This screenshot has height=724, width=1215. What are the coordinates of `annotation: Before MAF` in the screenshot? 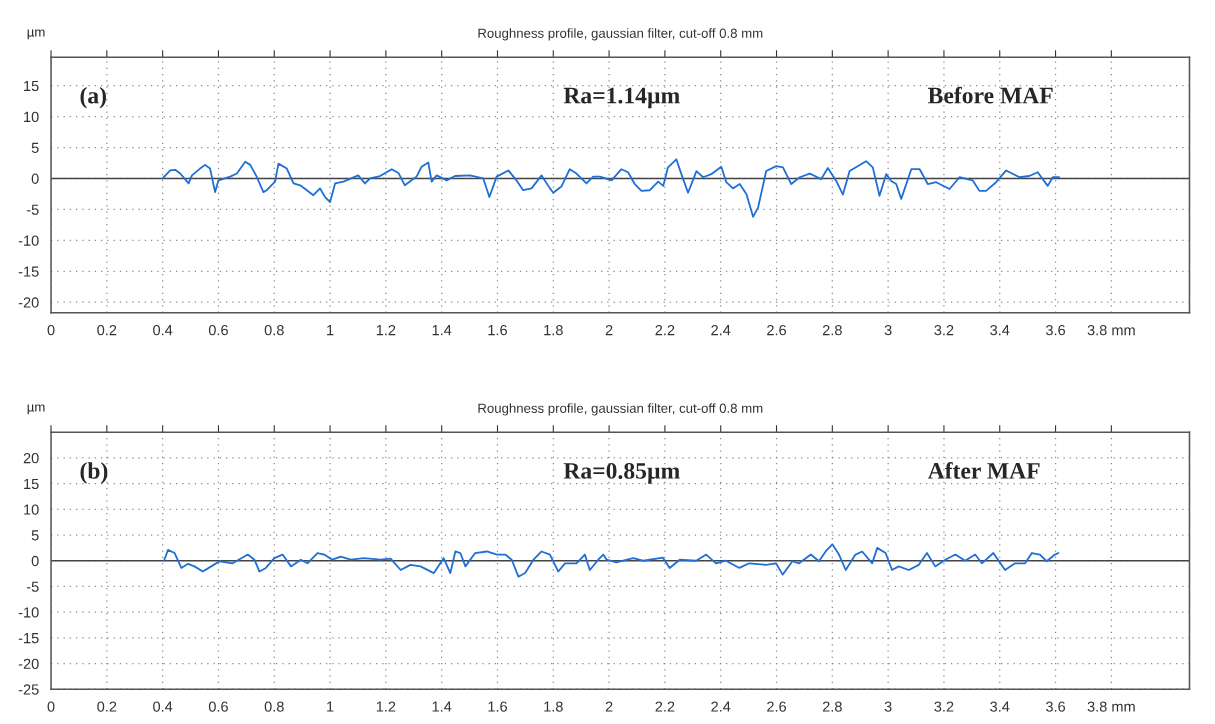 It's located at (990, 95).